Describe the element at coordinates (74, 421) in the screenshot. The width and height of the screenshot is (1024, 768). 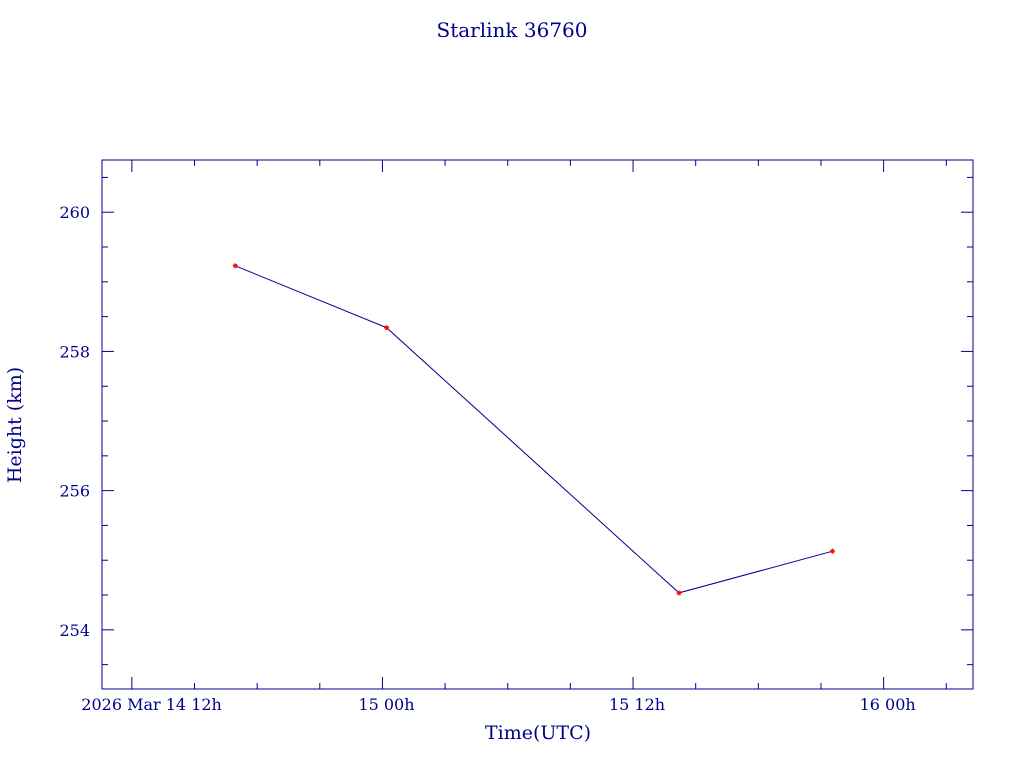
I see `y-axis-tick-labels: 254 256 258 260` at that location.